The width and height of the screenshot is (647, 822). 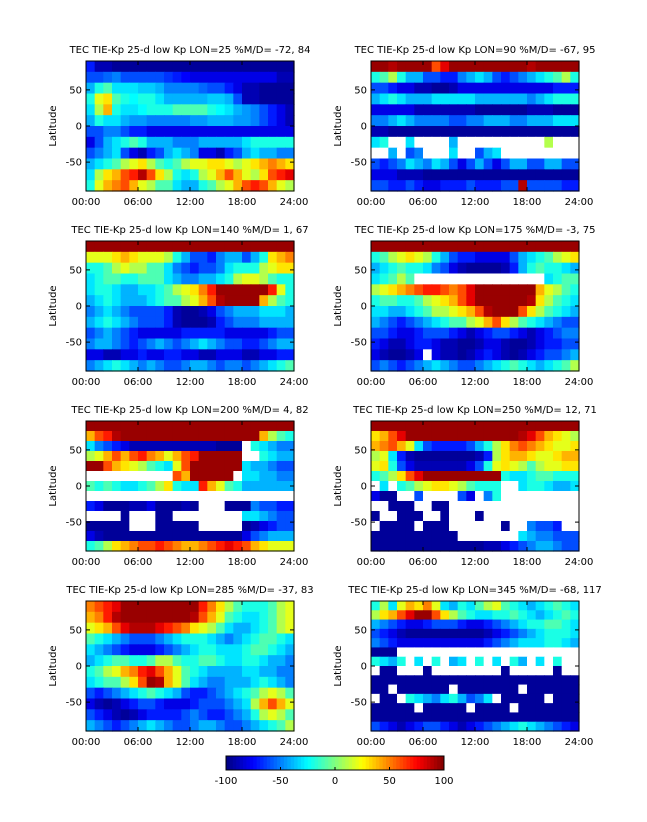 What do you see at coordinates (242, 742) in the screenshot?
I see `x-tick-label: 18:00` at bounding box center [242, 742].